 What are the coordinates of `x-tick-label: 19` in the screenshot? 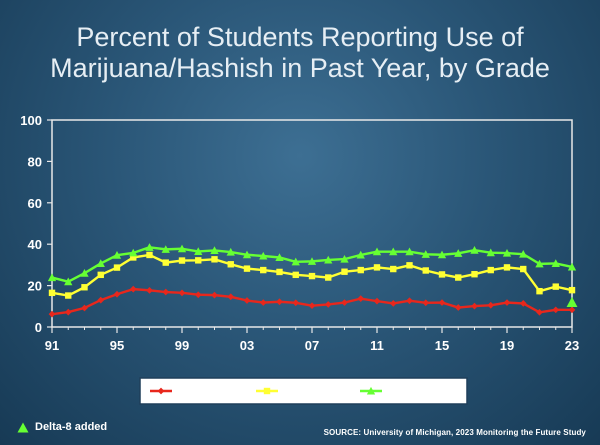 It's located at (507, 345).